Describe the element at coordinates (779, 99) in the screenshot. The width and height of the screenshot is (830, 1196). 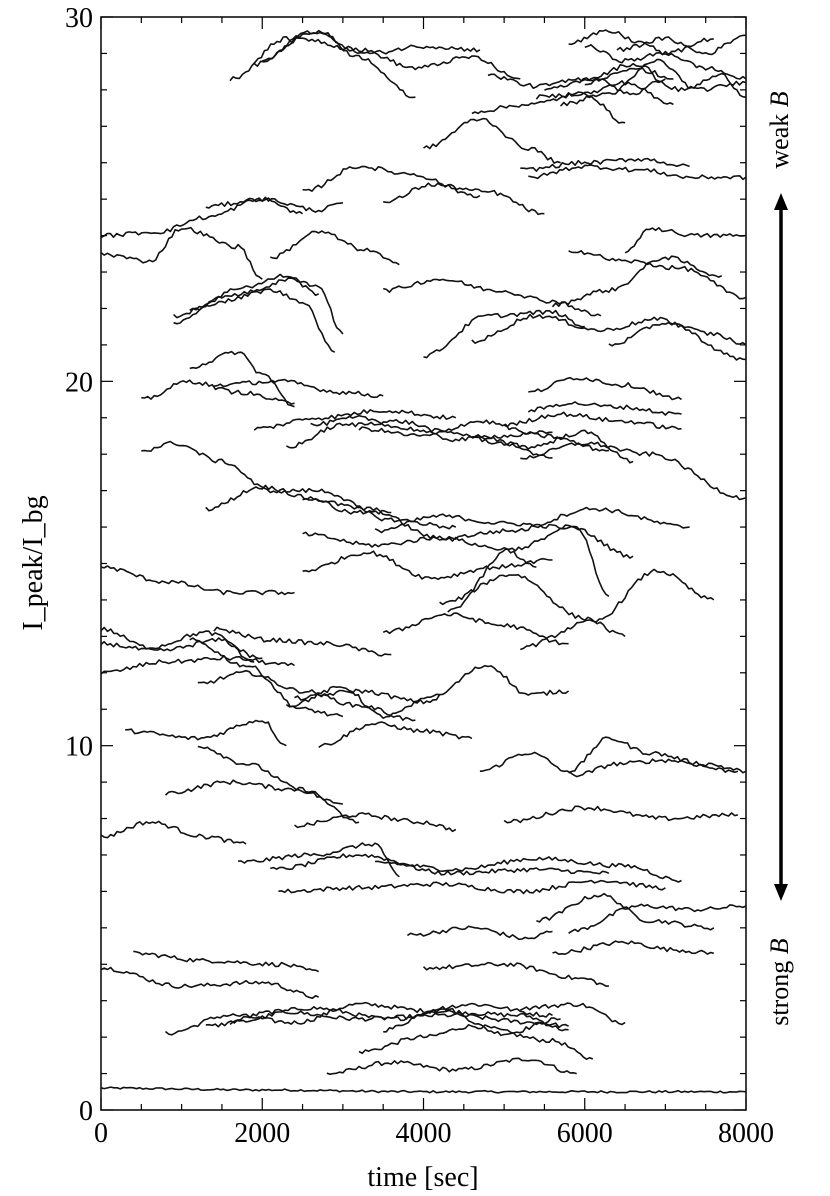
I see `weak-b-symbol: B` at that location.